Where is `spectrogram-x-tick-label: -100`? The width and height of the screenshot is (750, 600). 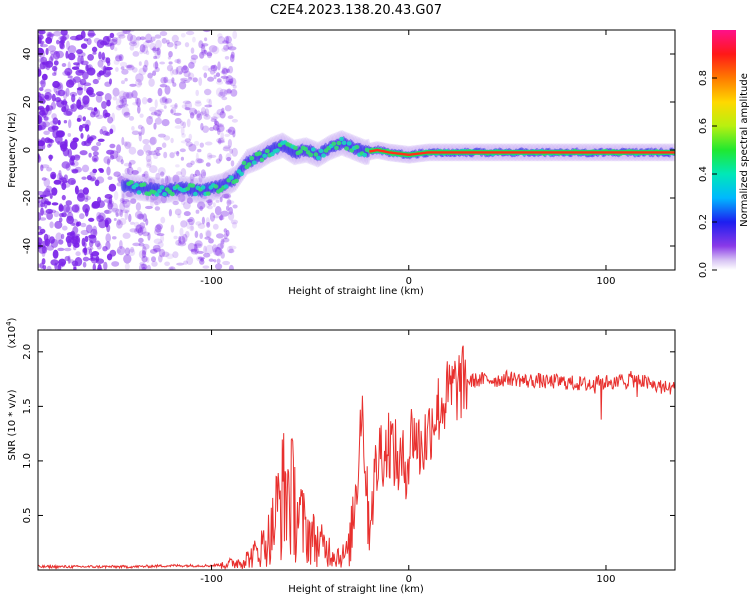
spectrogram-x-tick-label: -100 is located at coordinates (211, 281).